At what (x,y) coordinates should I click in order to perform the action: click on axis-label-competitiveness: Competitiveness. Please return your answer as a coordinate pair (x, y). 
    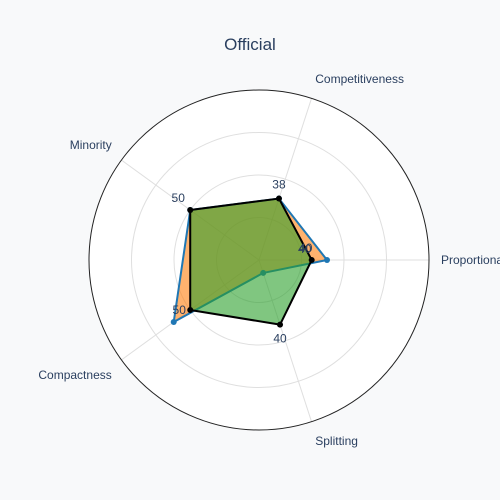
    Looking at the image, I should click on (359, 79).